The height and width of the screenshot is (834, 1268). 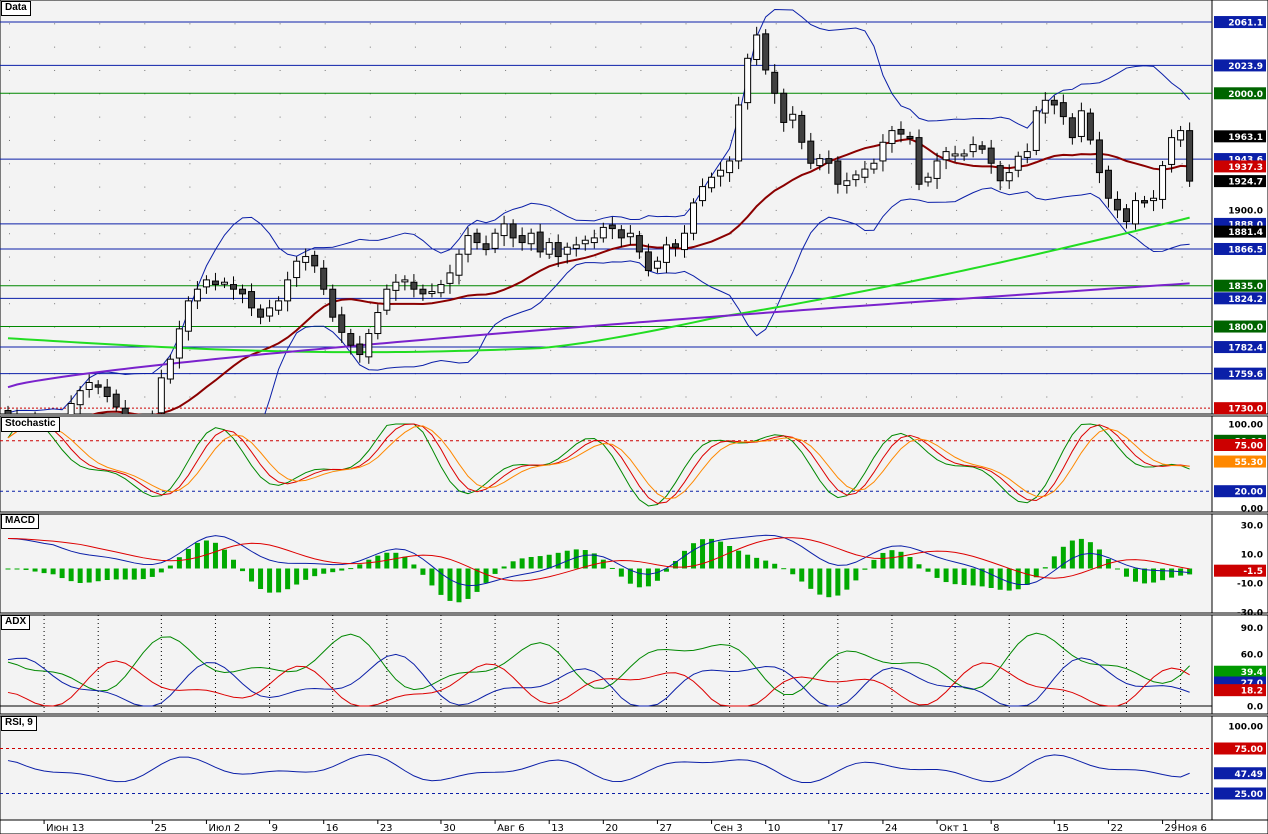 I want to click on panel-bg-rsi, so click(x=606, y=768).